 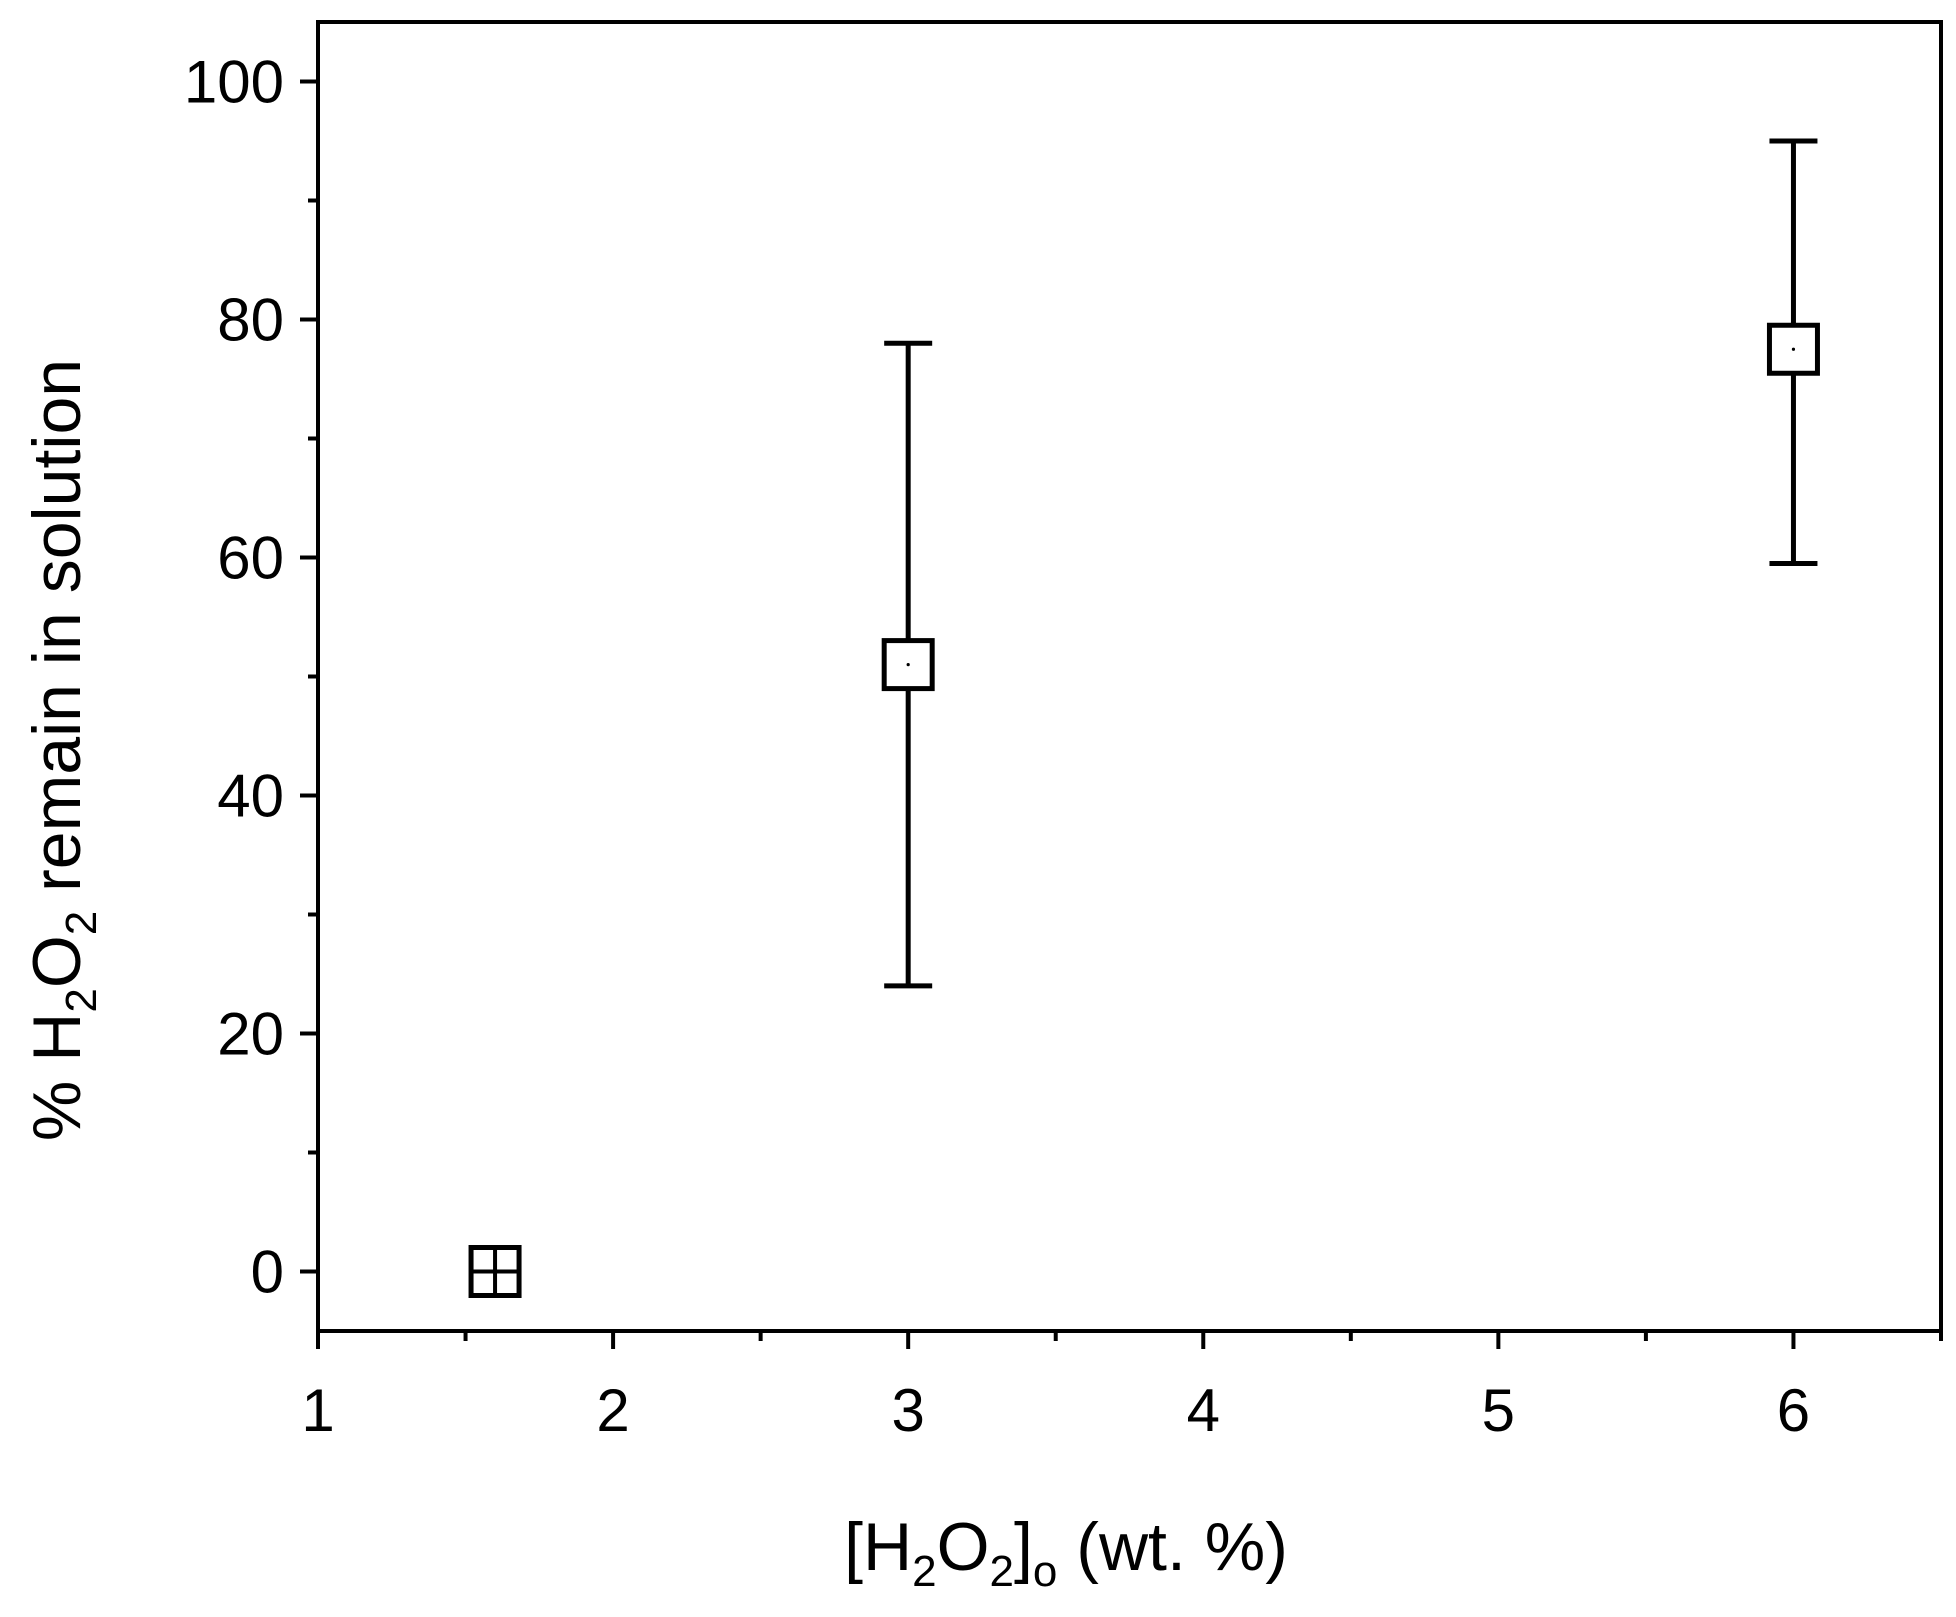 I want to click on x-axis-title: [H2O2]o (wt. %), so click(x=1066, y=1552).